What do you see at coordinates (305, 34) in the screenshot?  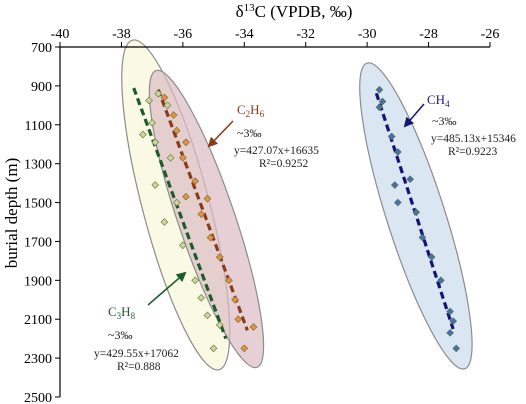 I see `x-tick-label: -32` at bounding box center [305, 34].